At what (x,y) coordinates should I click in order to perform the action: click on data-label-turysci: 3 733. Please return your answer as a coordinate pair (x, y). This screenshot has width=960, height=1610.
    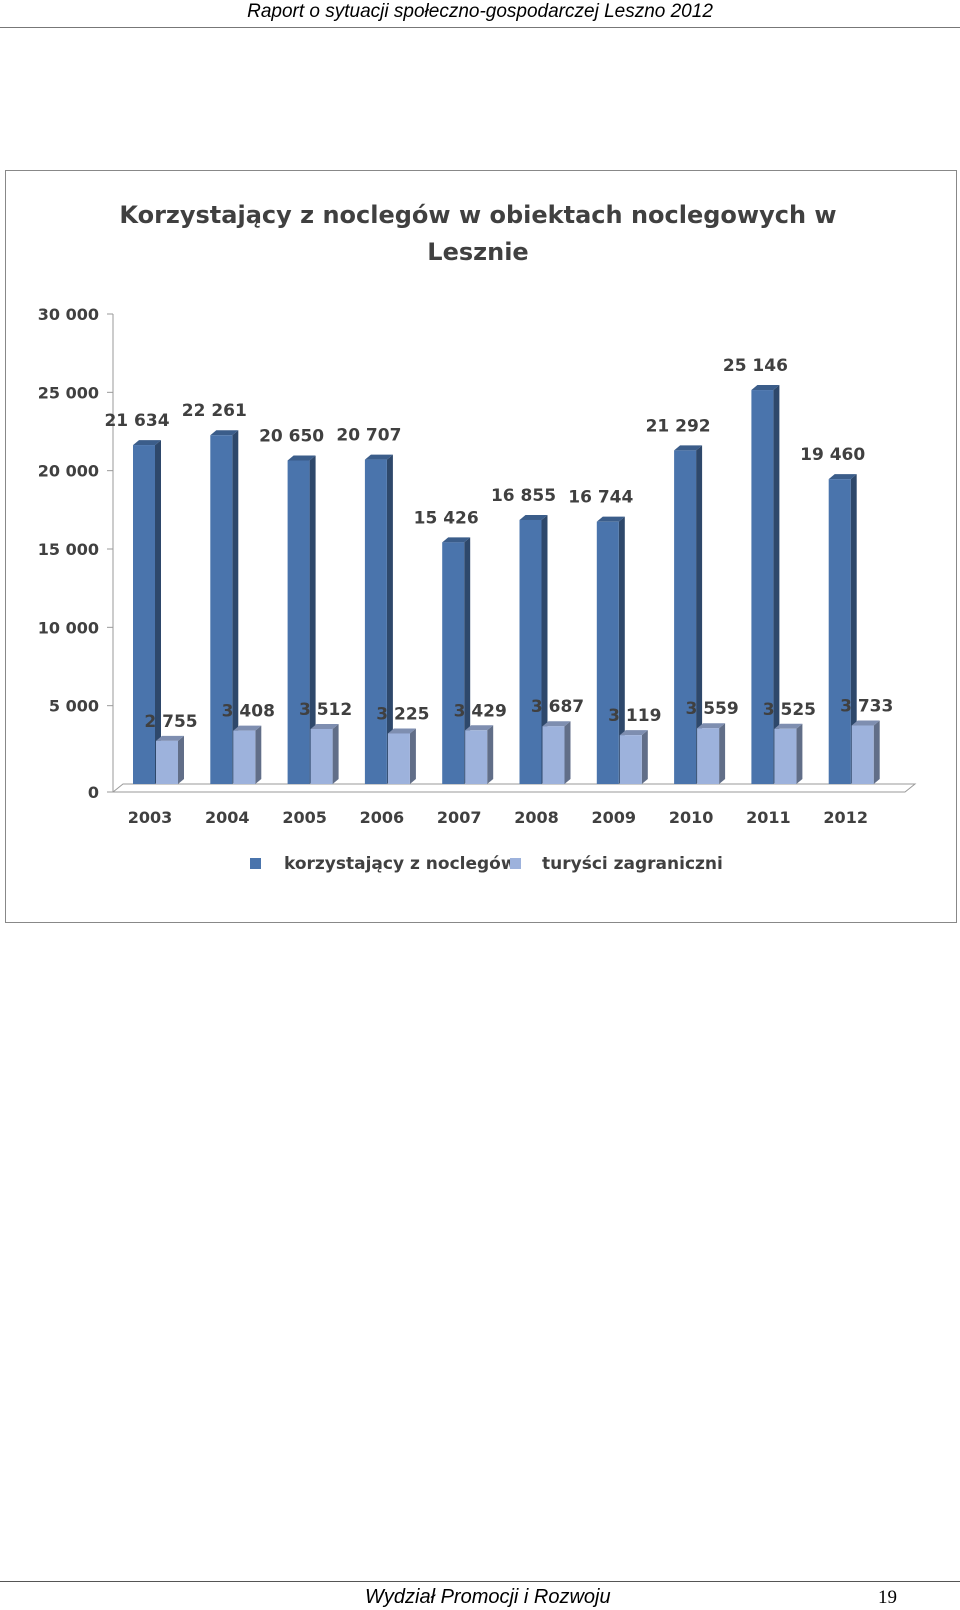
    Looking at the image, I should click on (866, 707).